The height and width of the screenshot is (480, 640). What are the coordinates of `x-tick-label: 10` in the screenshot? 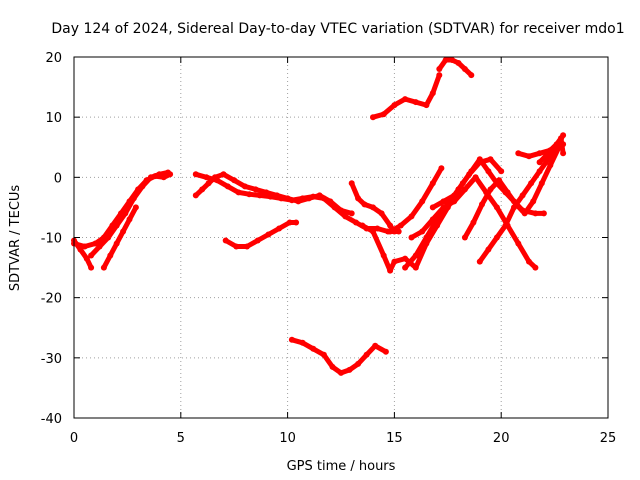 It's located at (287, 438).